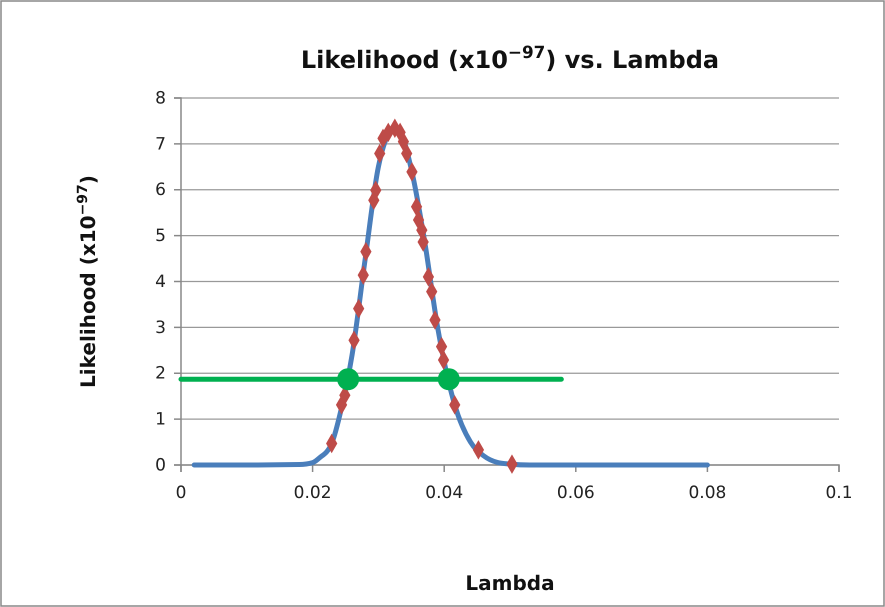 The image size is (885, 607). Describe the element at coordinates (181, 493) in the screenshot. I see `x-tick-label: 0` at that location.